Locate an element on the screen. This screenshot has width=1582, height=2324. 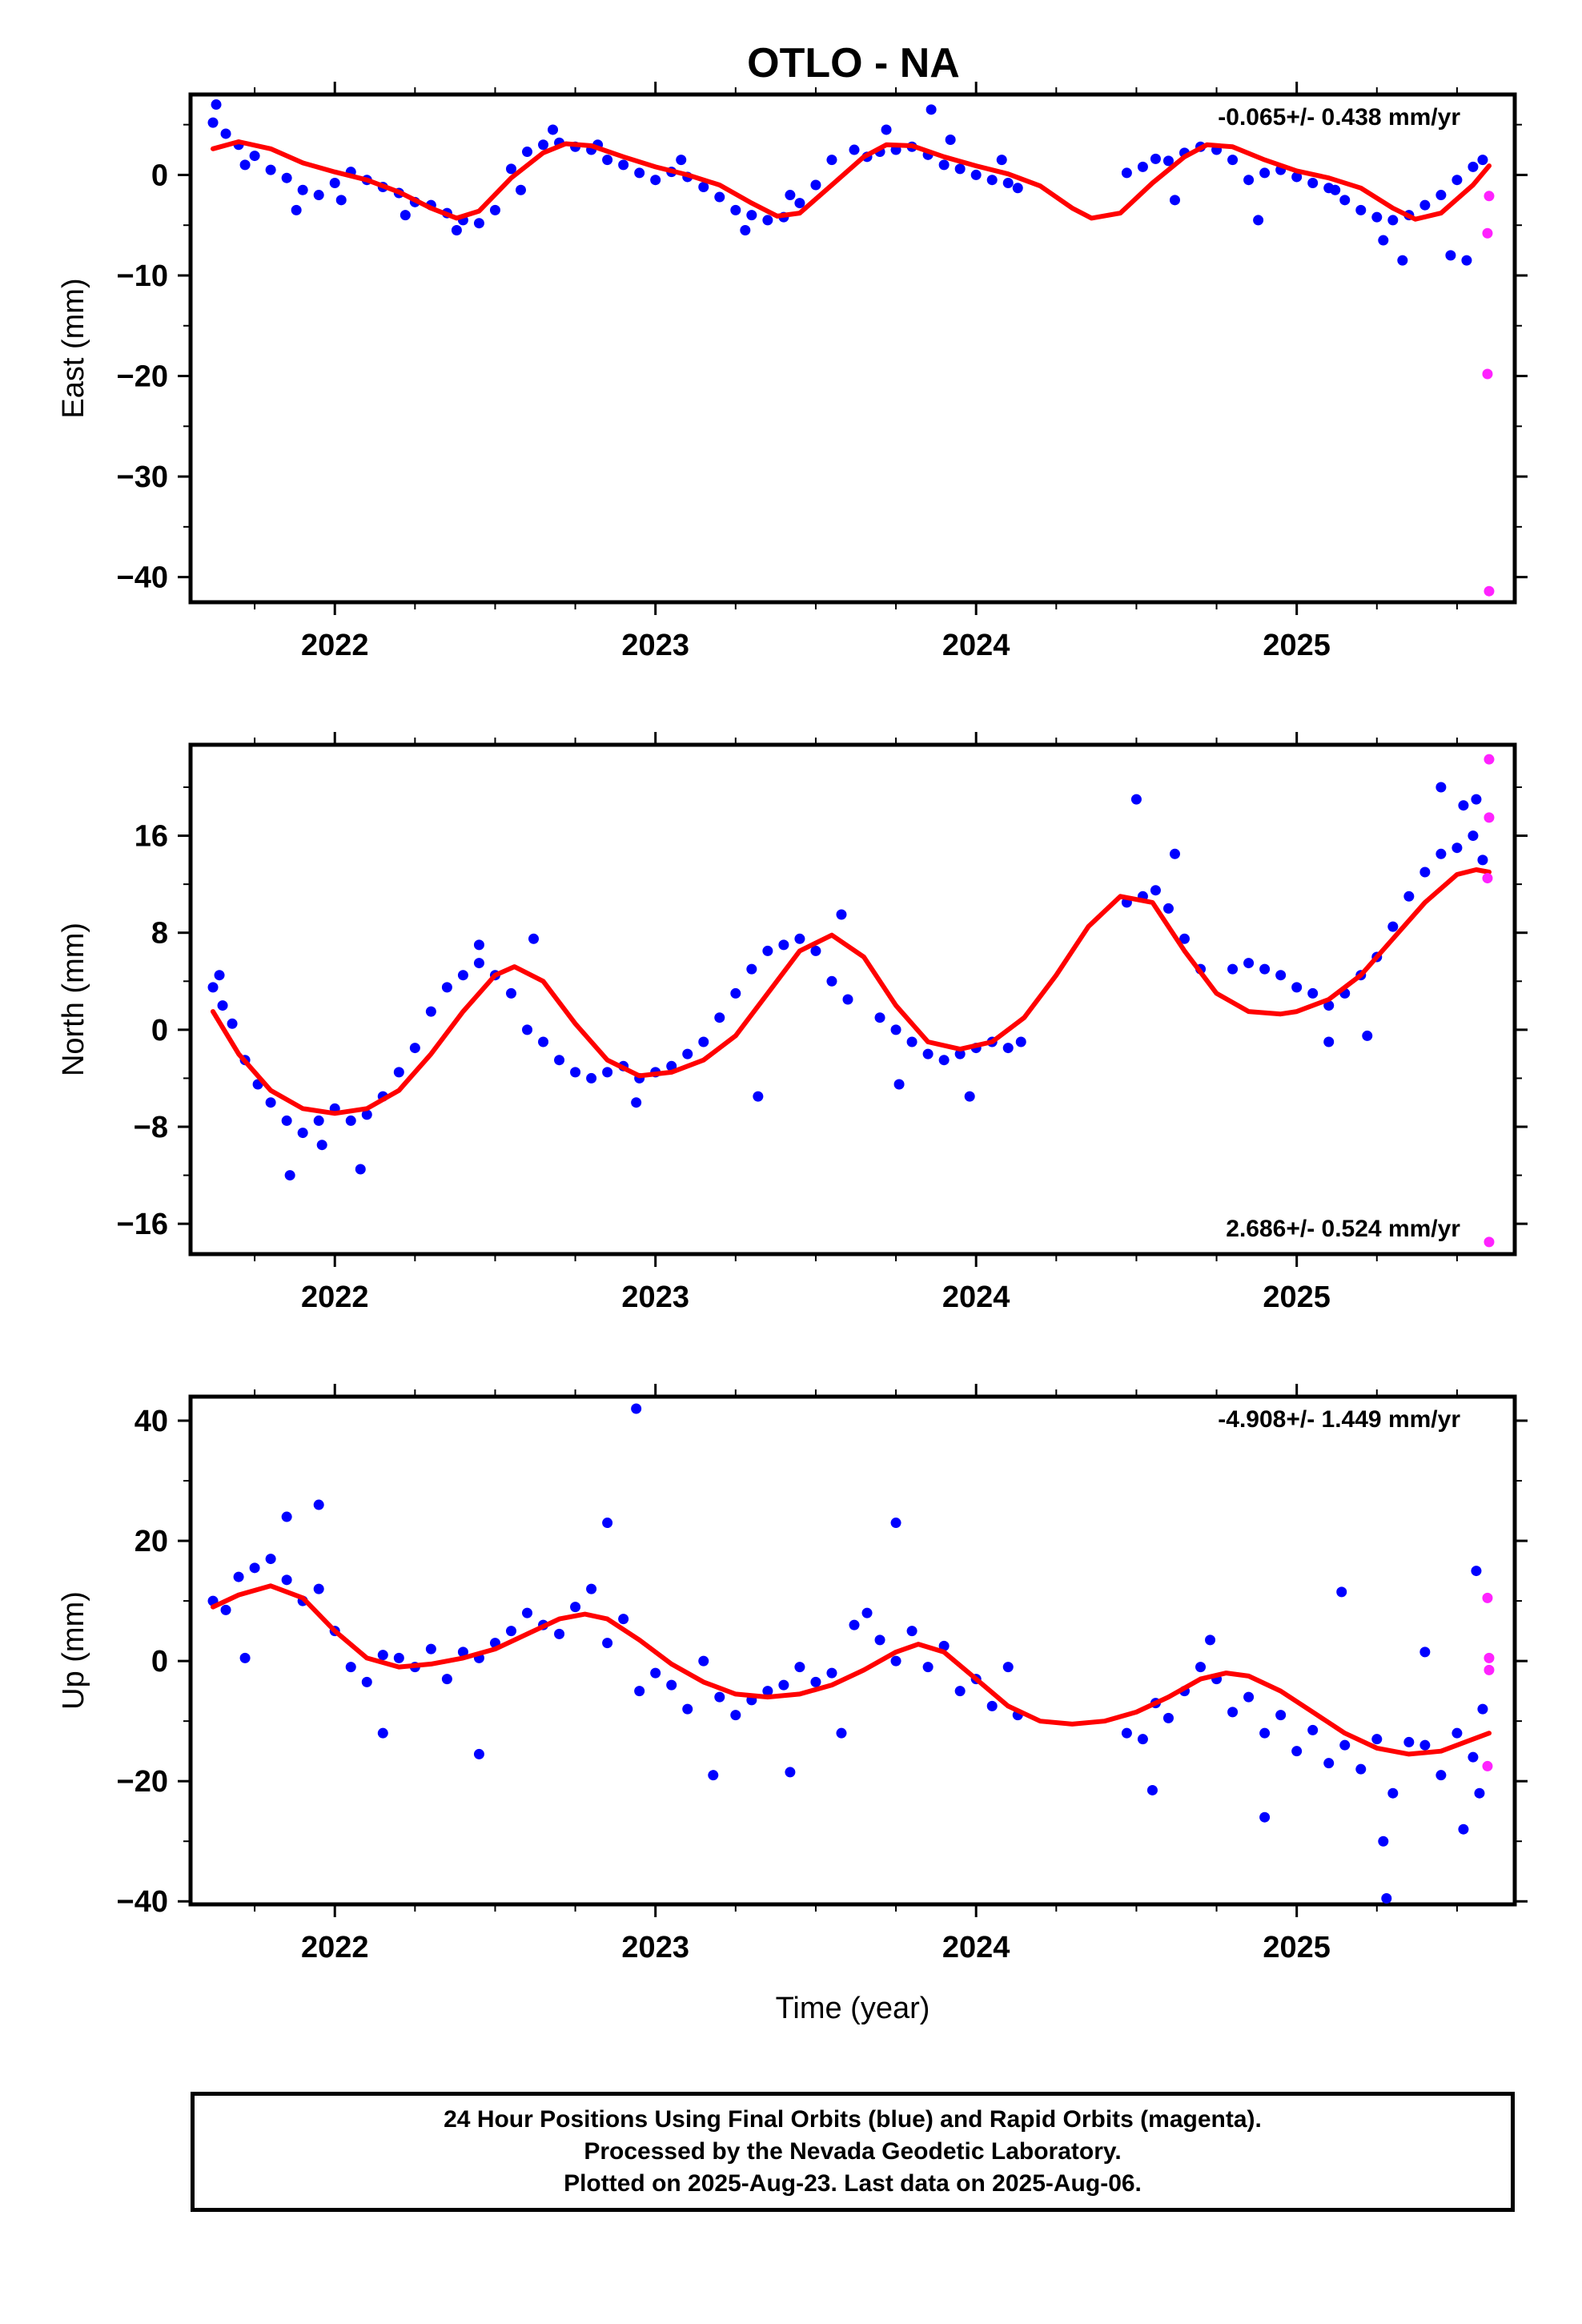
north-xtick-label: 2025 is located at coordinates (1297, 1297).